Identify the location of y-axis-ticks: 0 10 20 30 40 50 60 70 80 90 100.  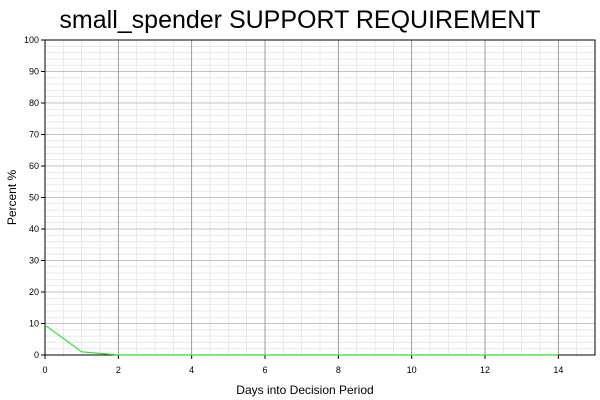
(34, 197).